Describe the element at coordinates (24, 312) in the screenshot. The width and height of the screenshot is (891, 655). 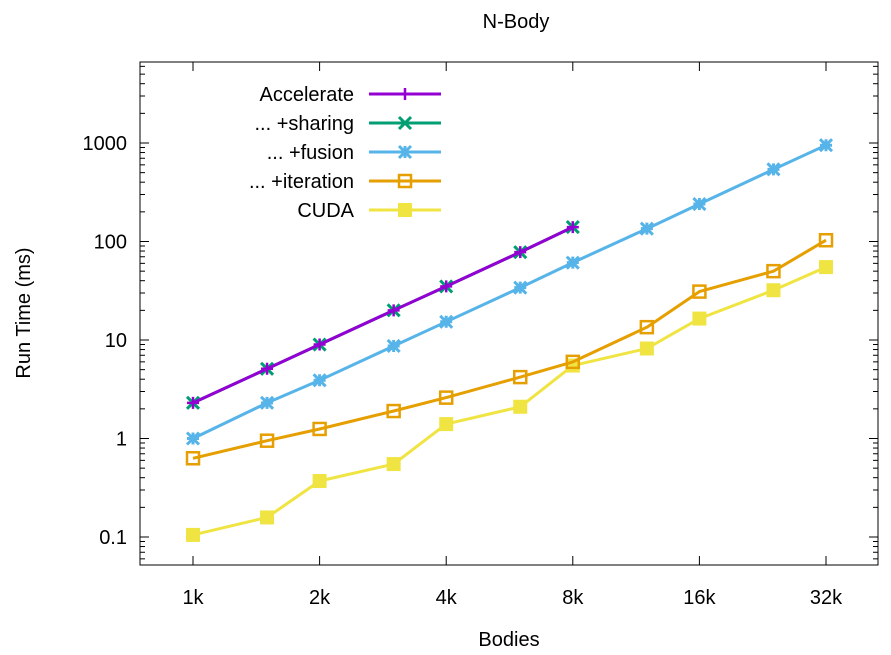
I see `y-axis-label: Run Time (ms)` at that location.